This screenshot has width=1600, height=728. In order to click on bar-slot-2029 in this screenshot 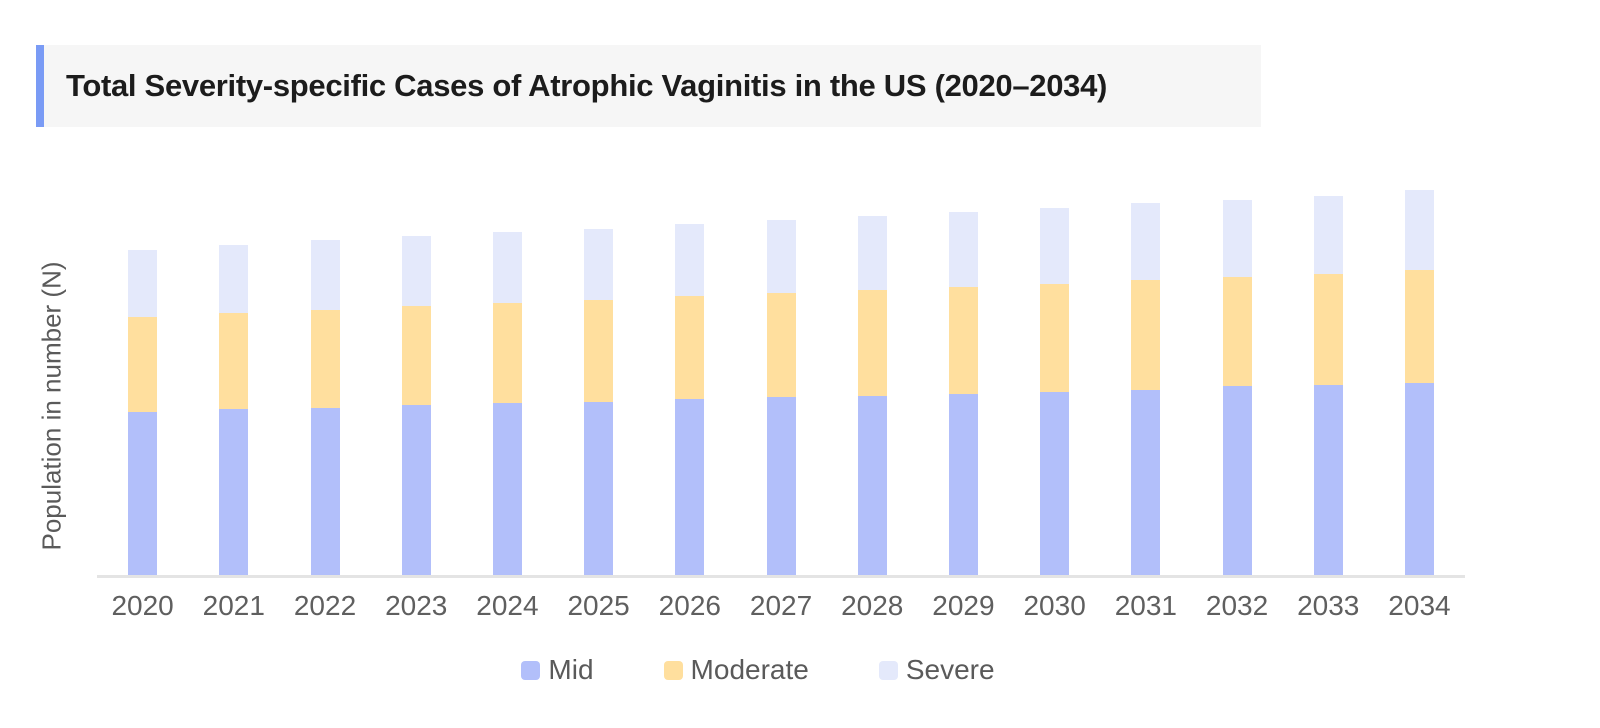, I will do `click(963, 380)`.